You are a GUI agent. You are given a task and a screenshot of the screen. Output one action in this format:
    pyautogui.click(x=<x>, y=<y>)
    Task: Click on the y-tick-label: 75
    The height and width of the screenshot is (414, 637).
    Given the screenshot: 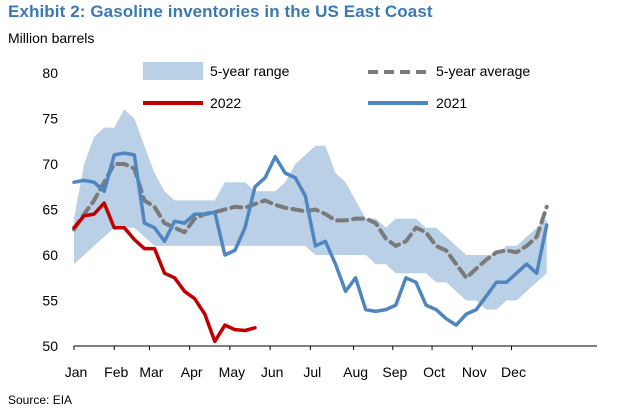 What is the action you would take?
    pyautogui.click(x=50, y=119)
    